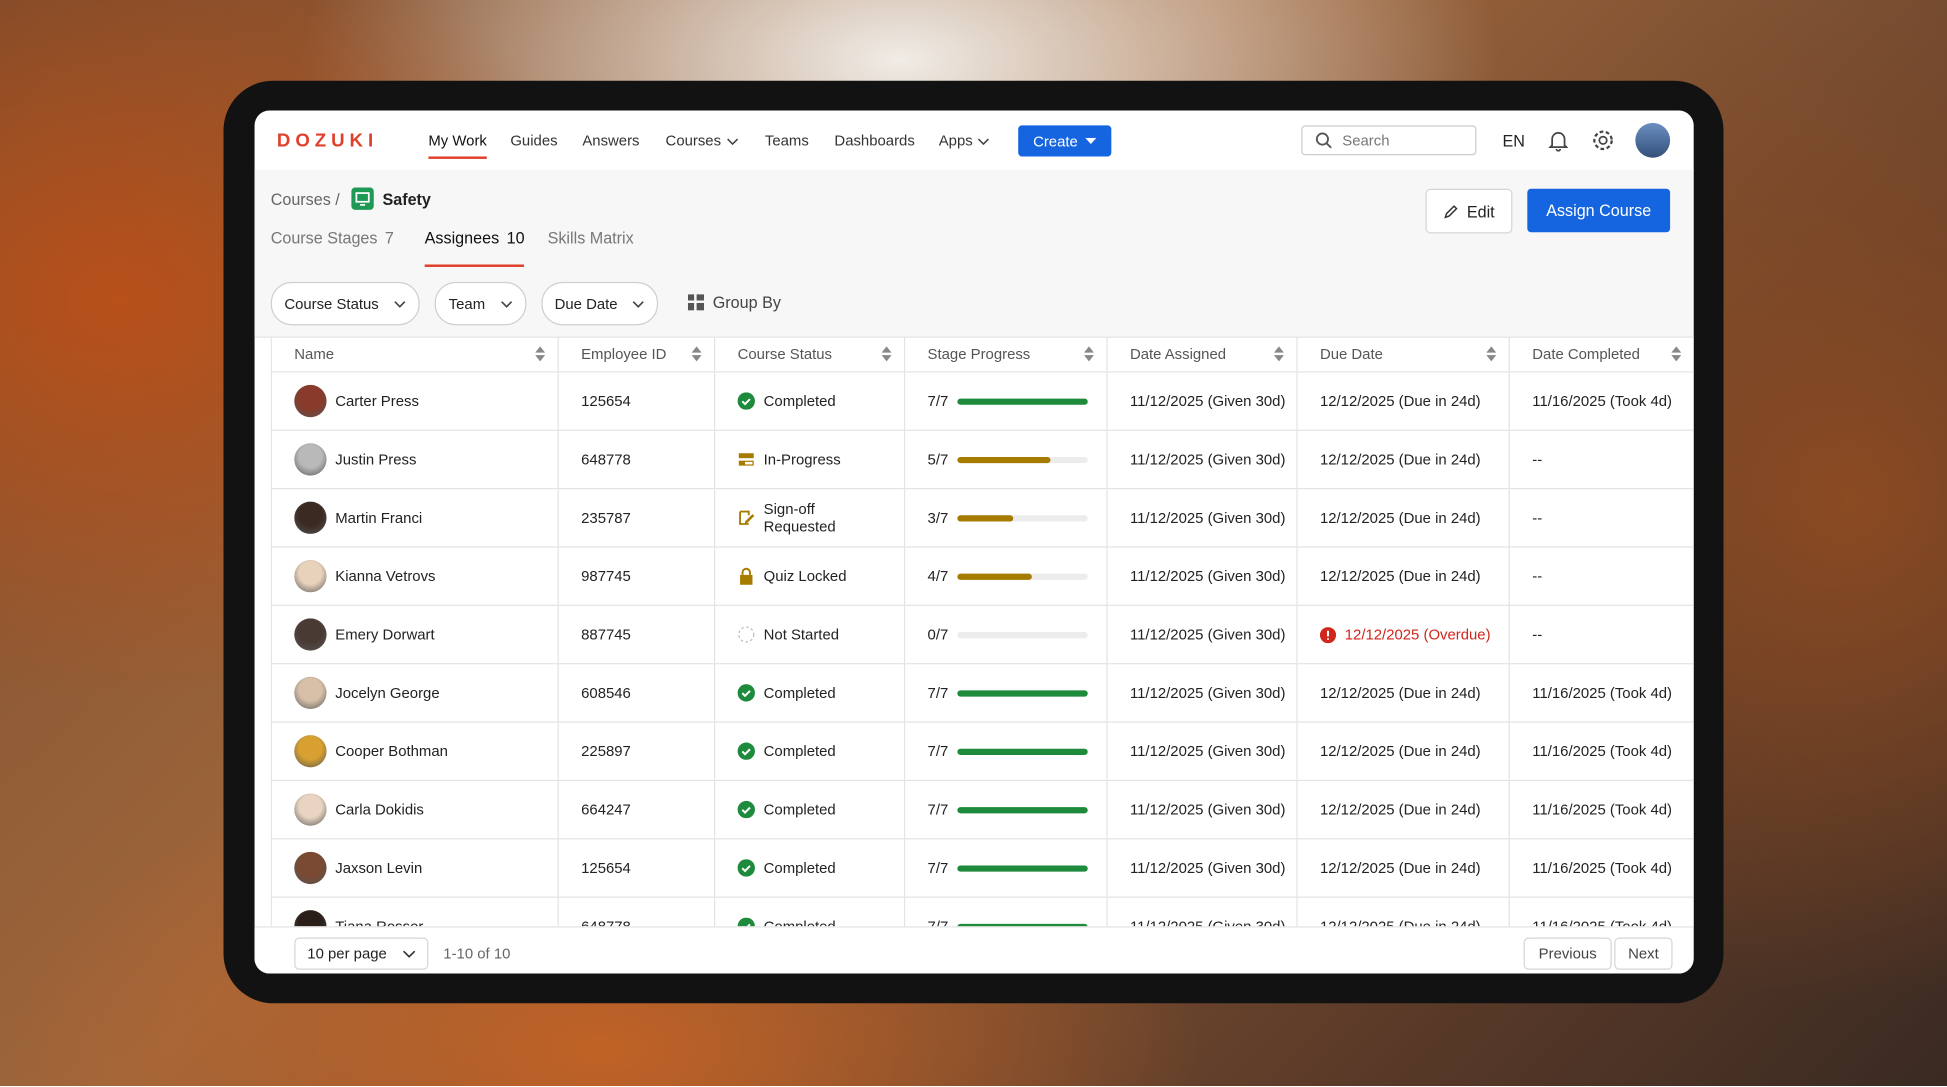 The height and width of the screenshot is (1087, 1947). I want to click on nav-item: Apps, so click(964, 140).